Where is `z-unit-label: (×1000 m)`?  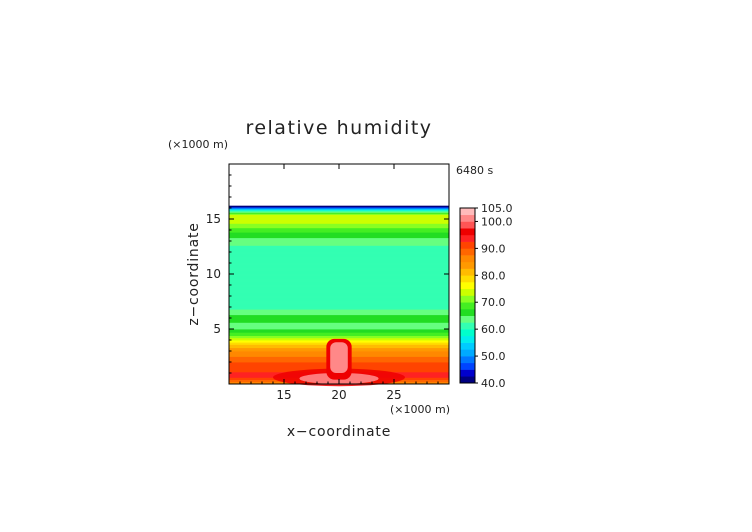
z-unit-label: (×1000 m) is located at coordinates (198, 144).